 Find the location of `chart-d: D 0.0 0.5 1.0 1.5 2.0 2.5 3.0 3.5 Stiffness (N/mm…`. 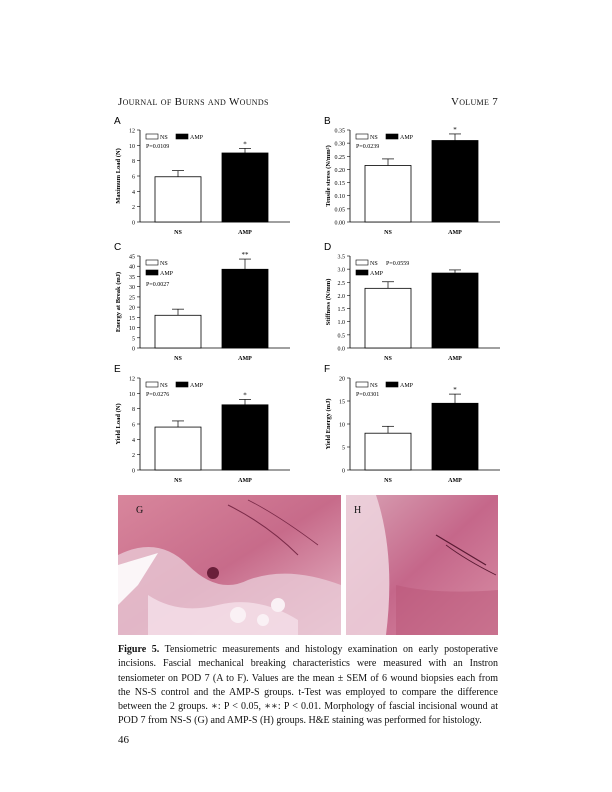

chart-d: D 0.0 0.5 1.0 1.5 2.0 2.5 3.0 3.5 Stiffness (N/mm… is located at coordinates (412, 302).